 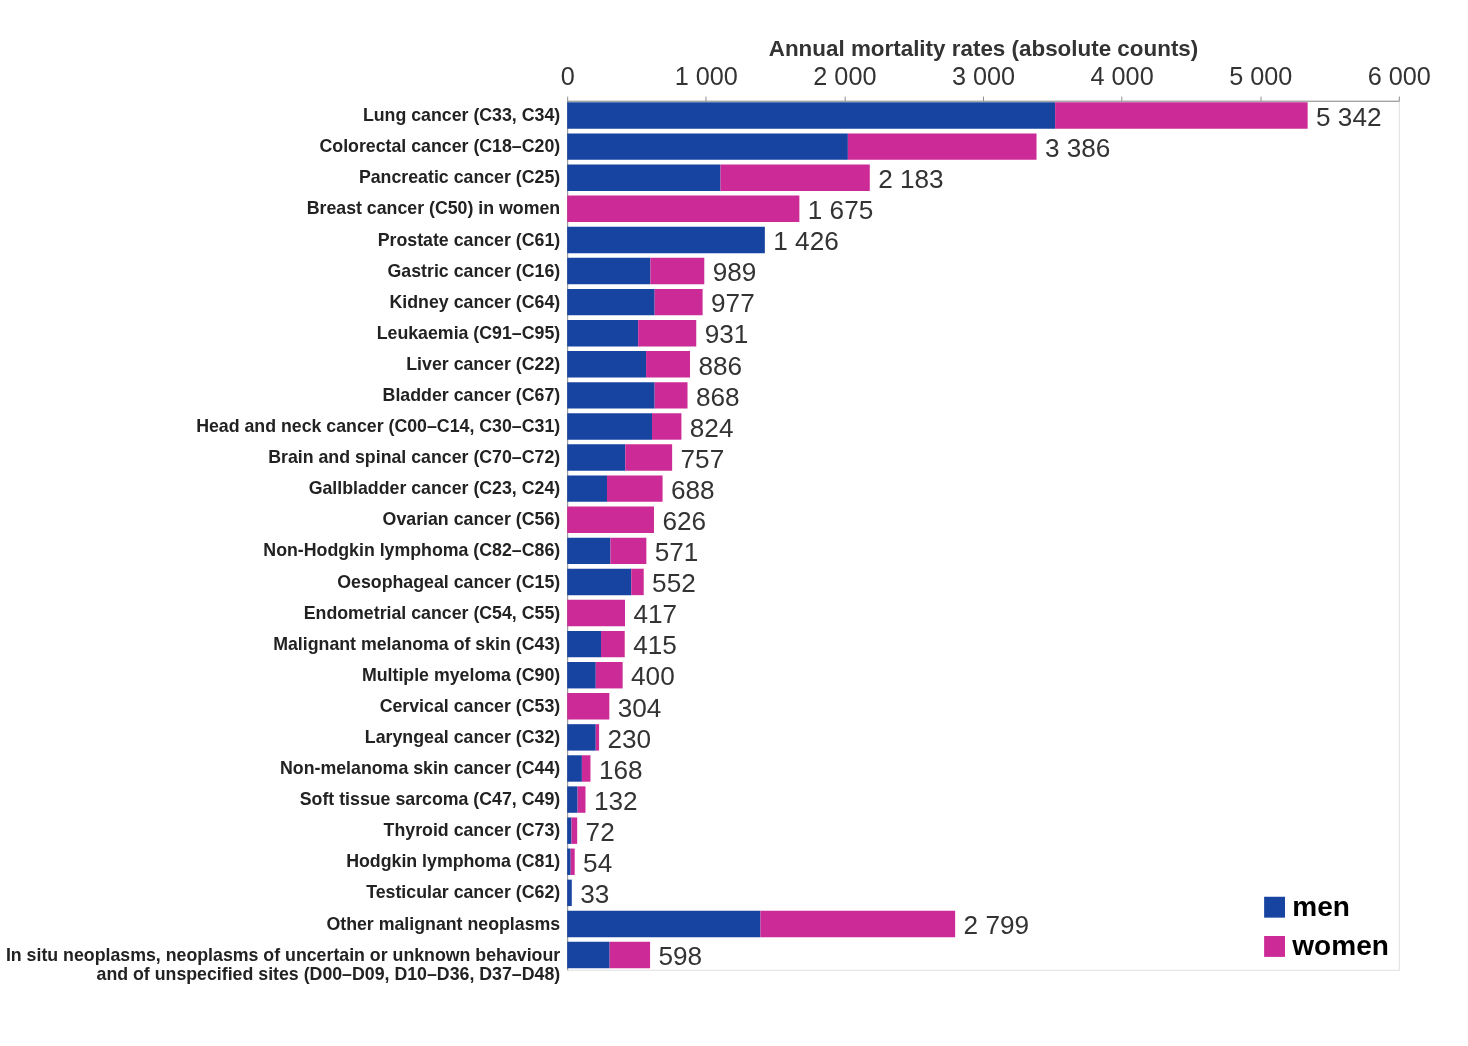 I want to click on y-tick-label: Thyroid cancer (C73), so click(x=472, y=830).